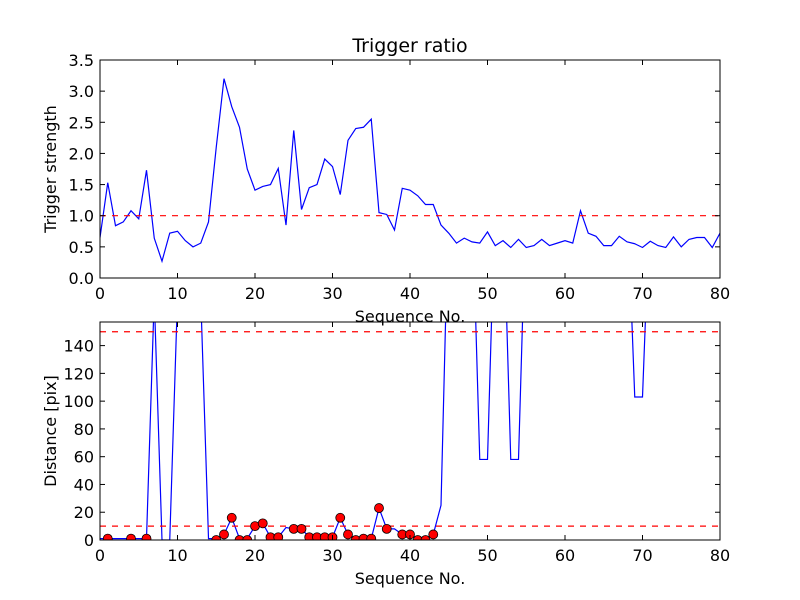 This screenshot has width=800, height=600. What do you see at coordinates (81, 185) in the screenshot?
I see `y-tick-label: 1.5` at bounding box center [81, 185].